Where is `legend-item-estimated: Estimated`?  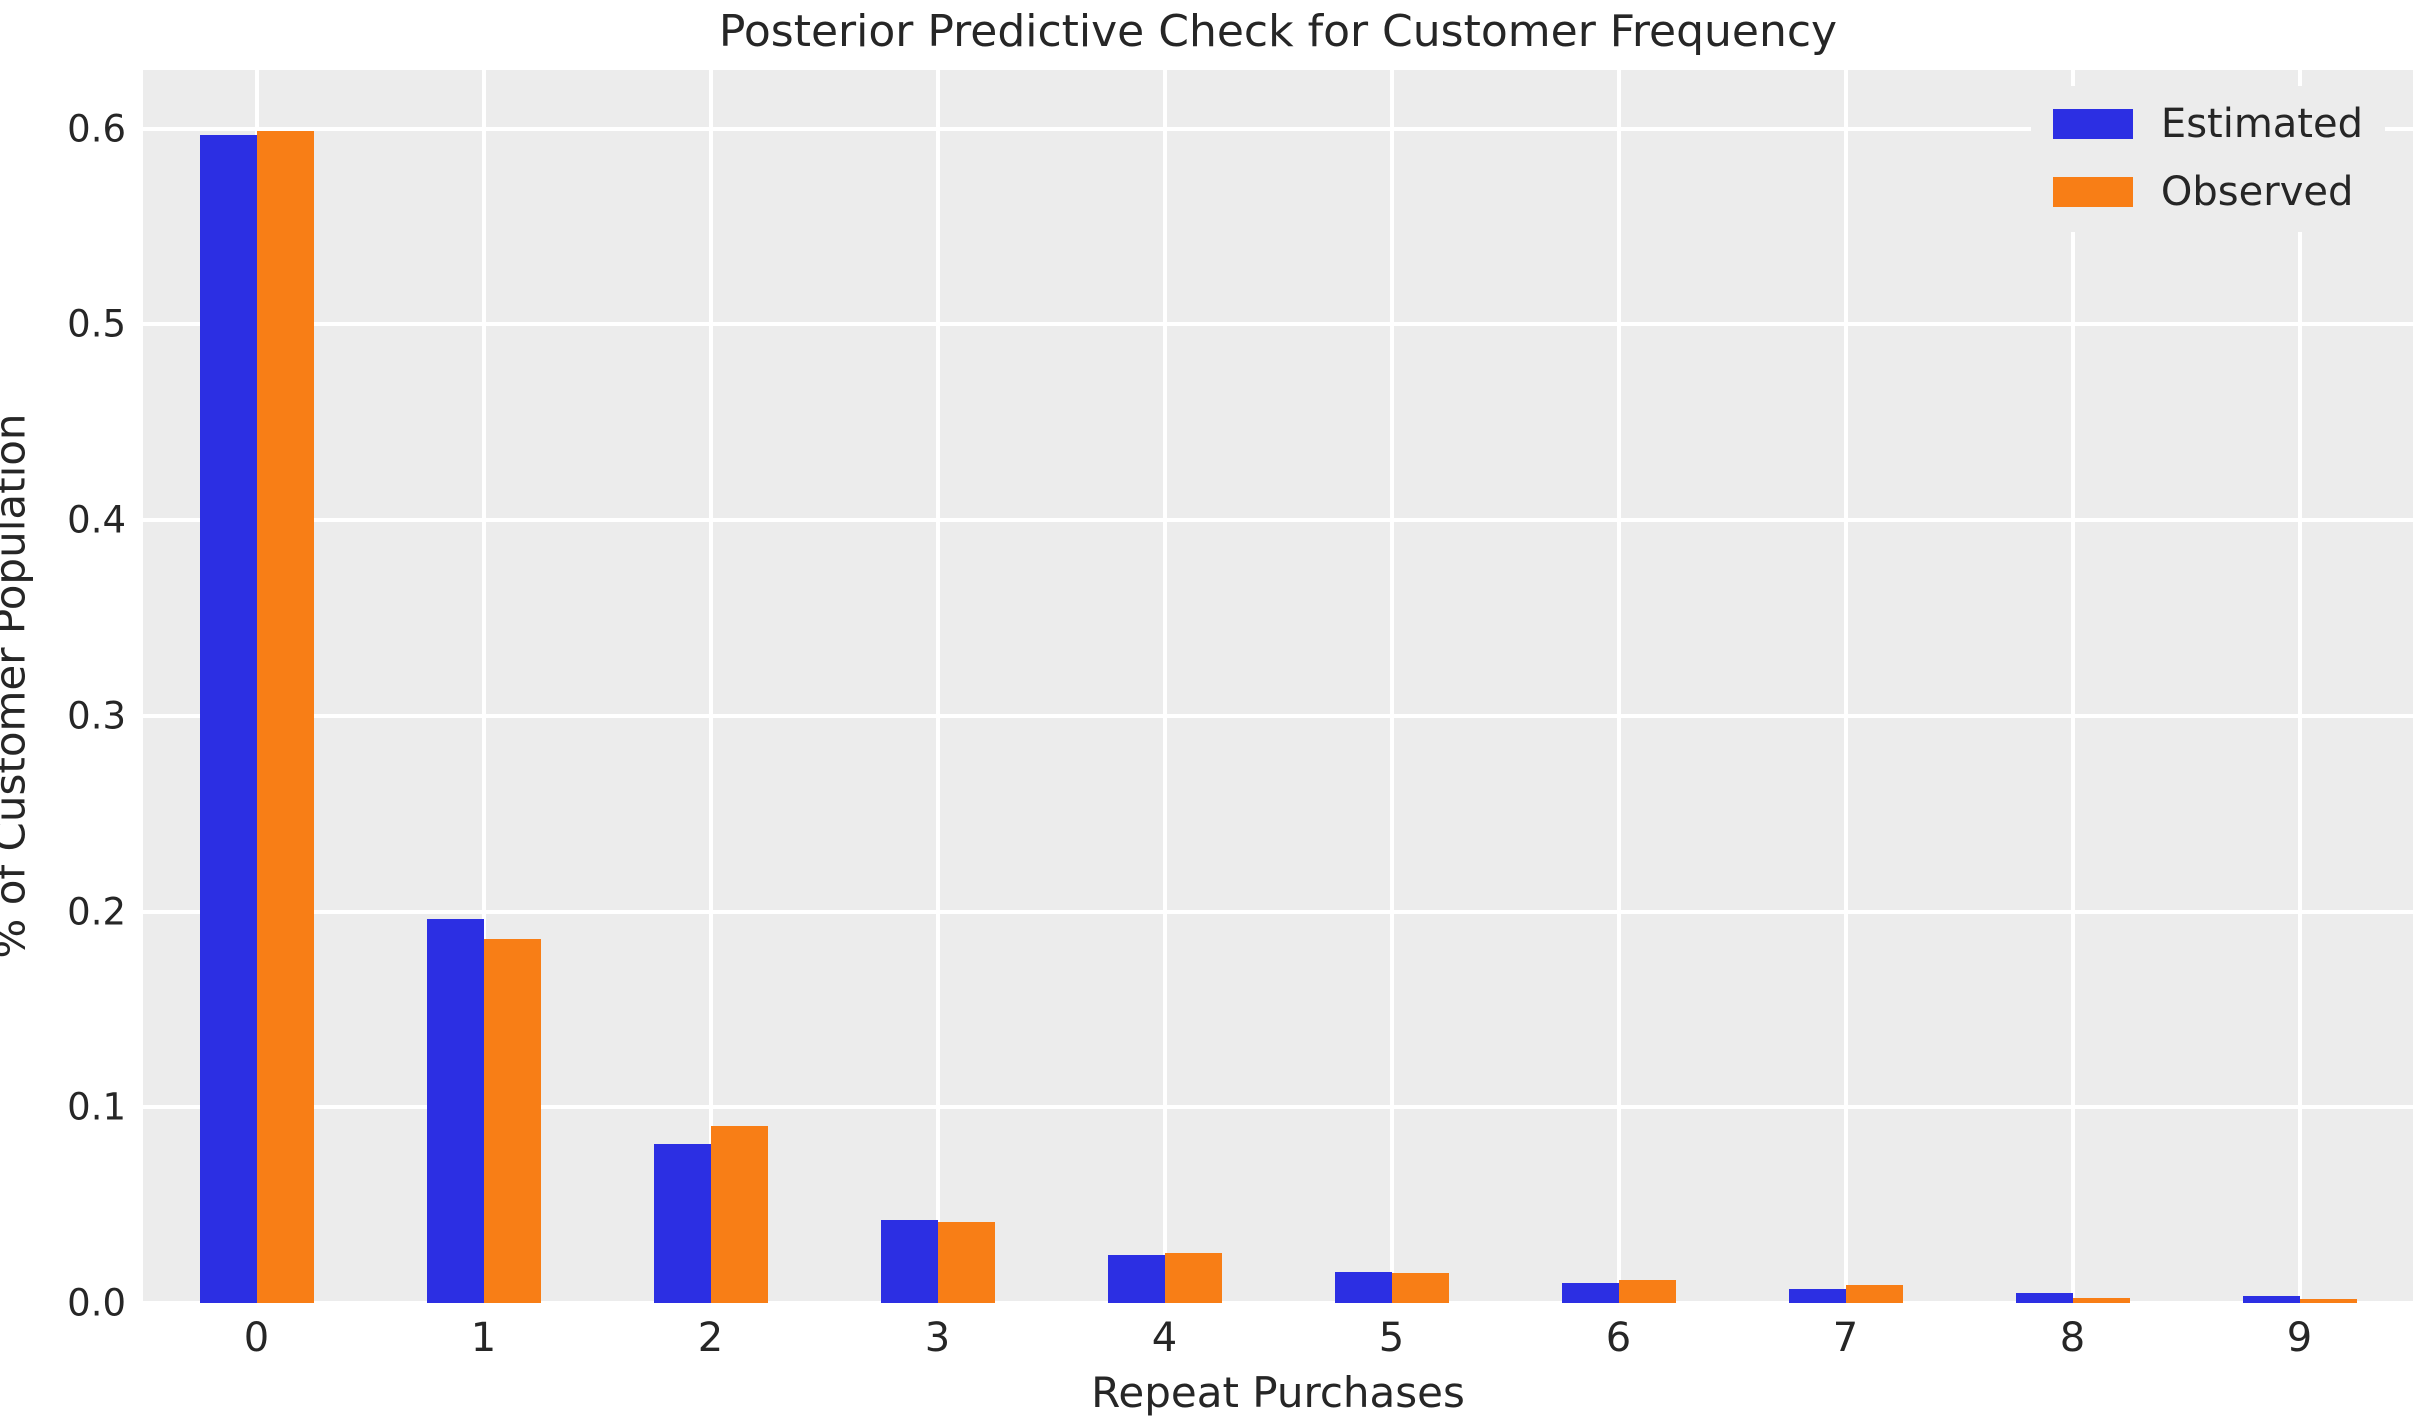 legend-item-estimated: Estimated is located at coordinates (2207, 124).